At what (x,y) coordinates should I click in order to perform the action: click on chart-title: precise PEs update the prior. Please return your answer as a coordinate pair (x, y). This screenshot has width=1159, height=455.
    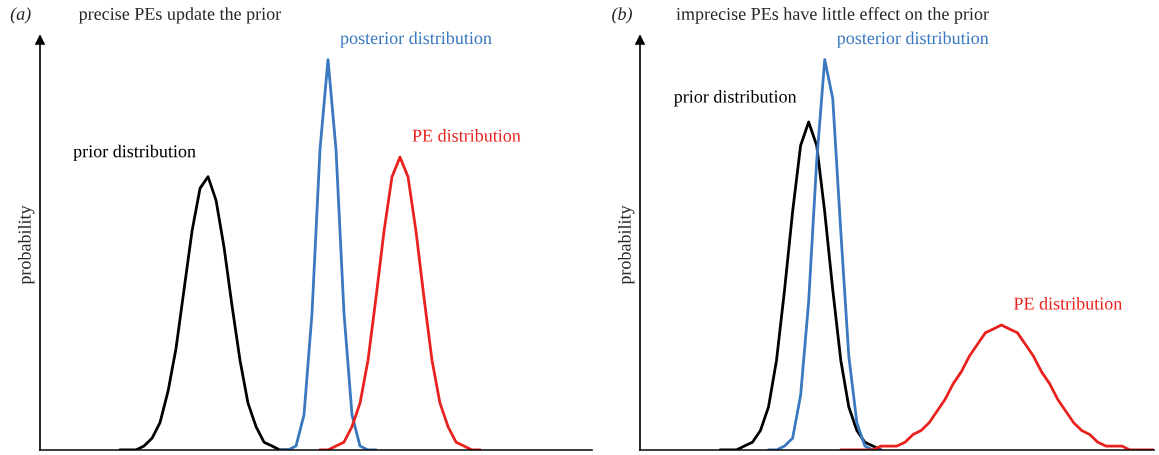
    Looking at the image, I should click on (180, 15).